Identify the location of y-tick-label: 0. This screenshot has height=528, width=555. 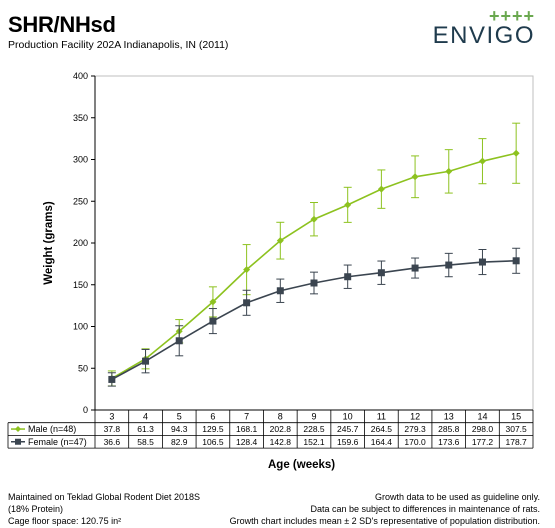
(85, 410).